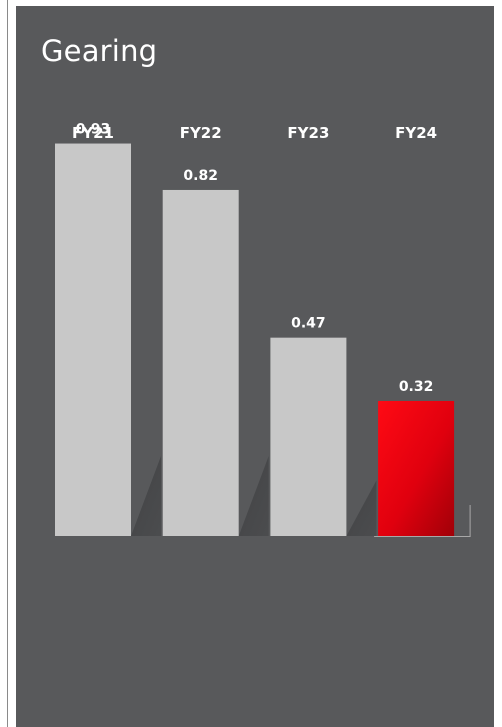 The height and width of the screenshot is (727, 502). Describe the element at coordinates (416, 468) in the screenshot. I see `bar-fy24` at that location.